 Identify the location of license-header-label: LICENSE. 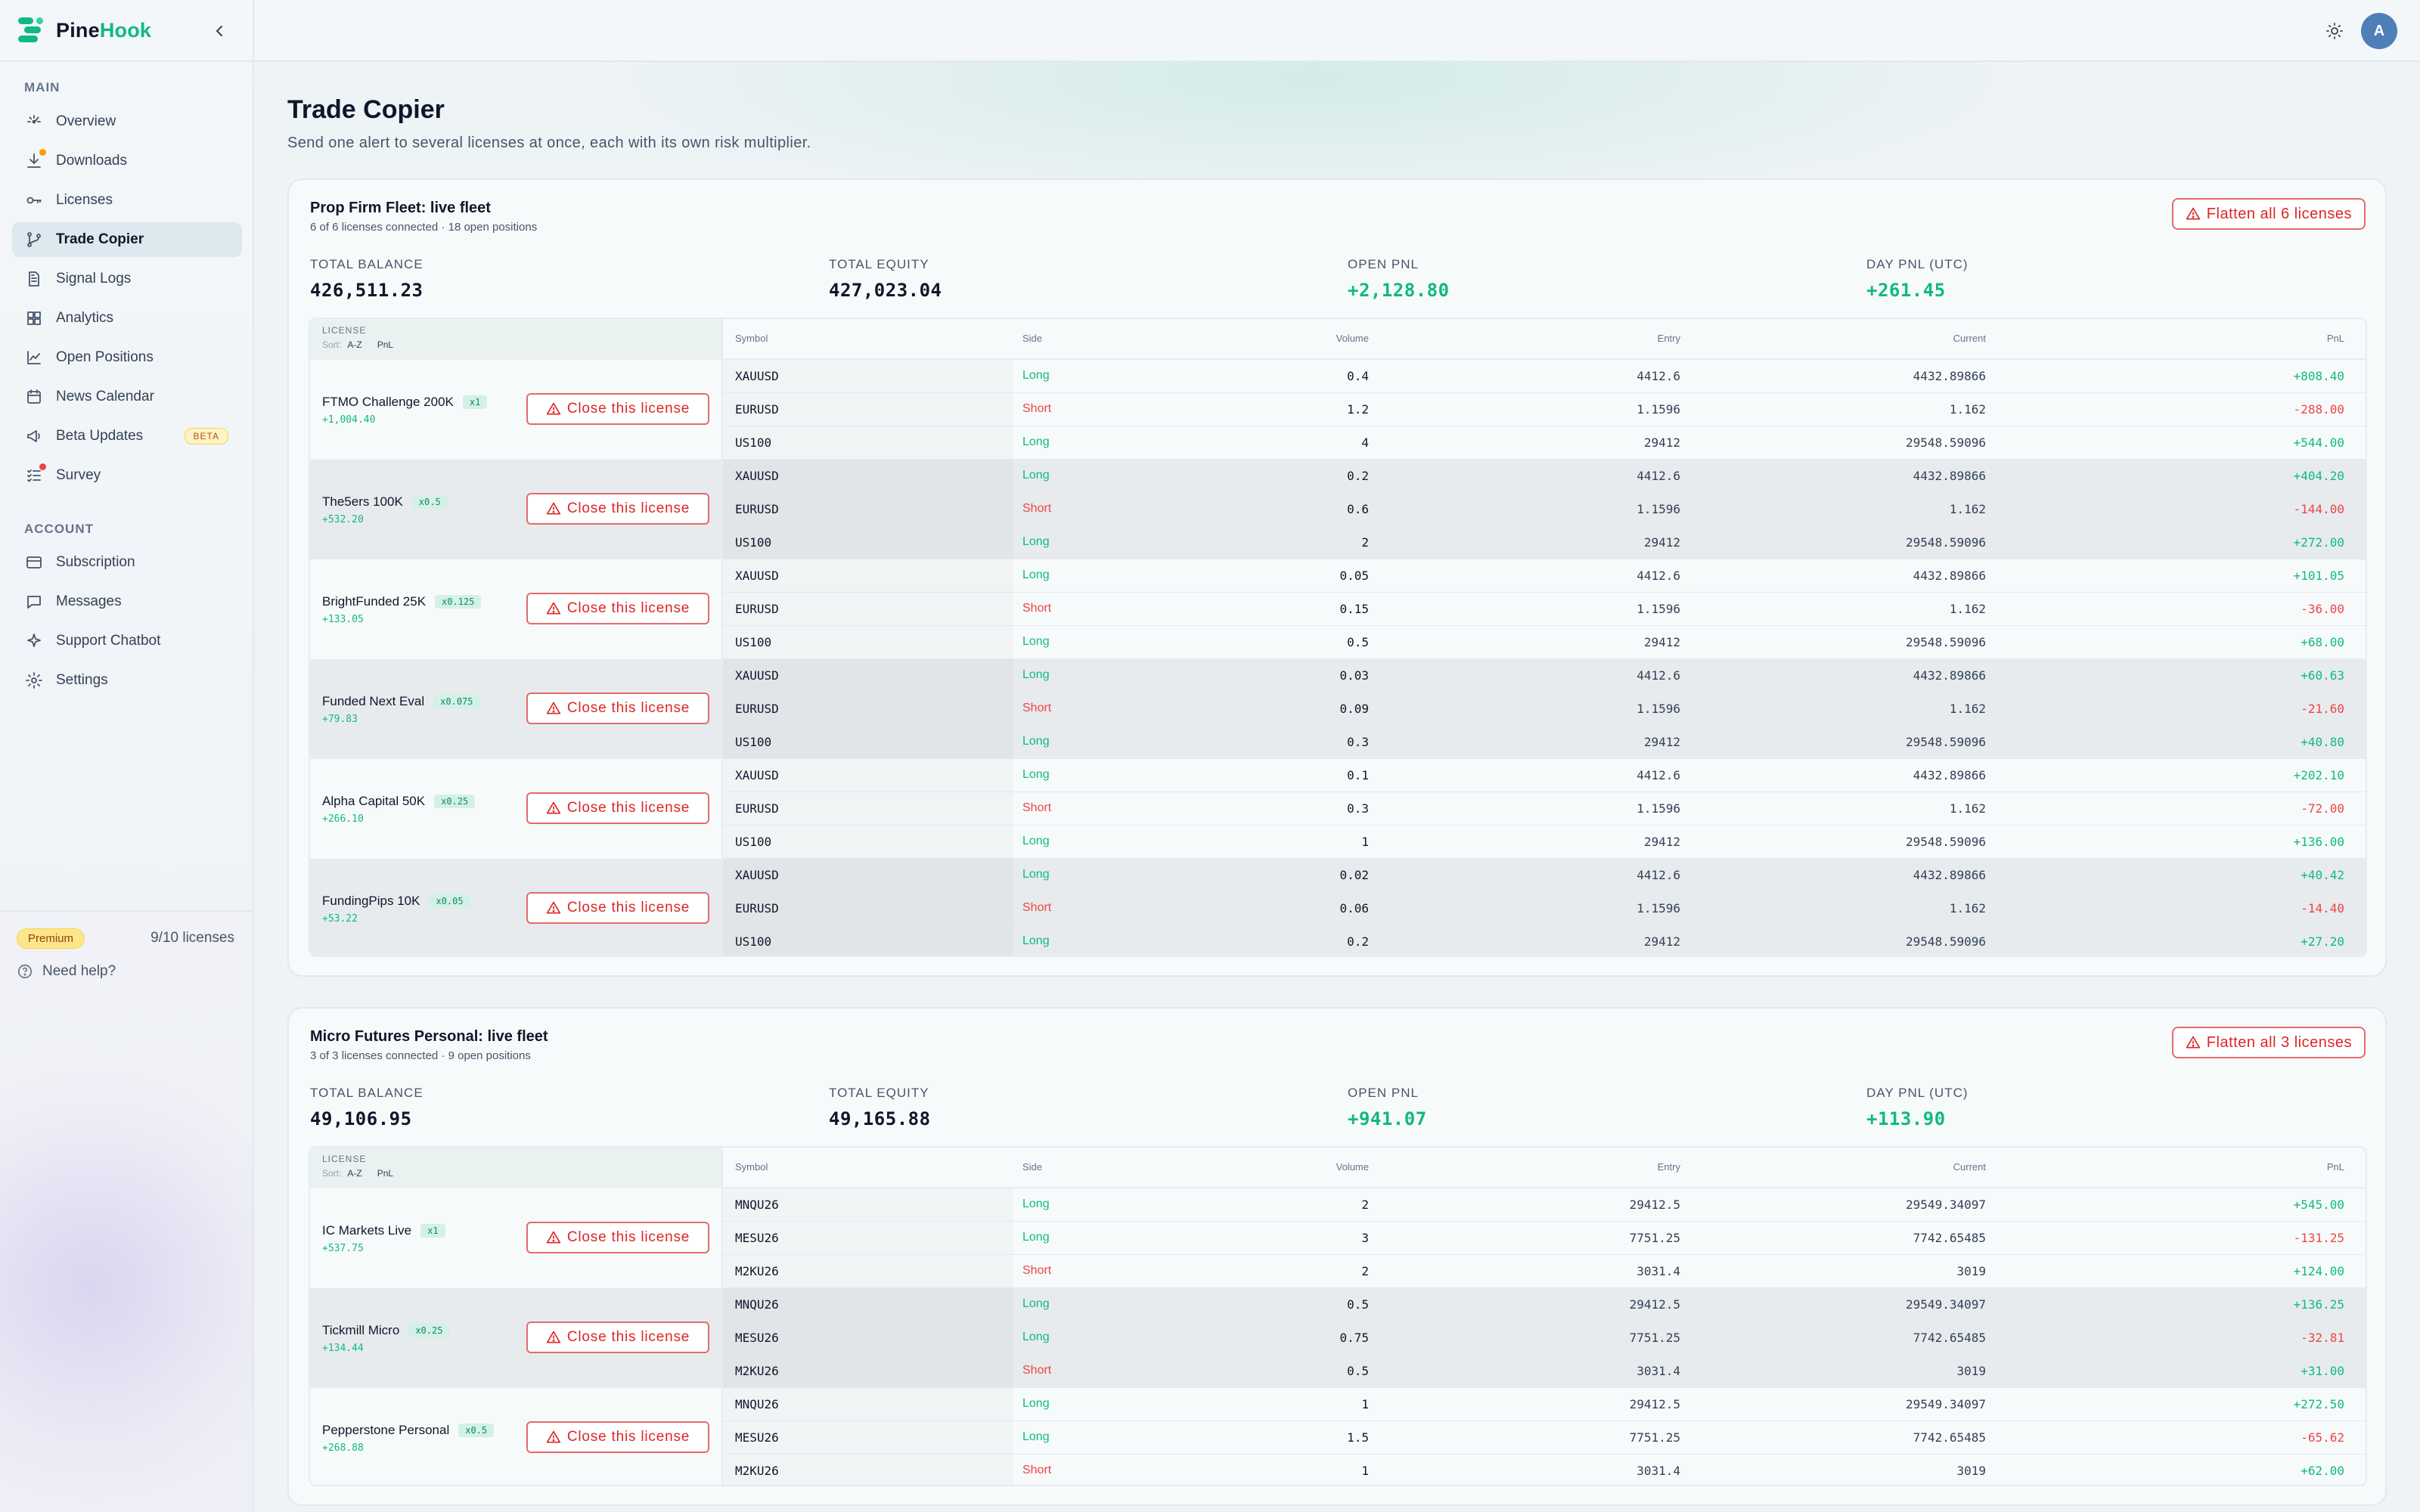
(344, 331).